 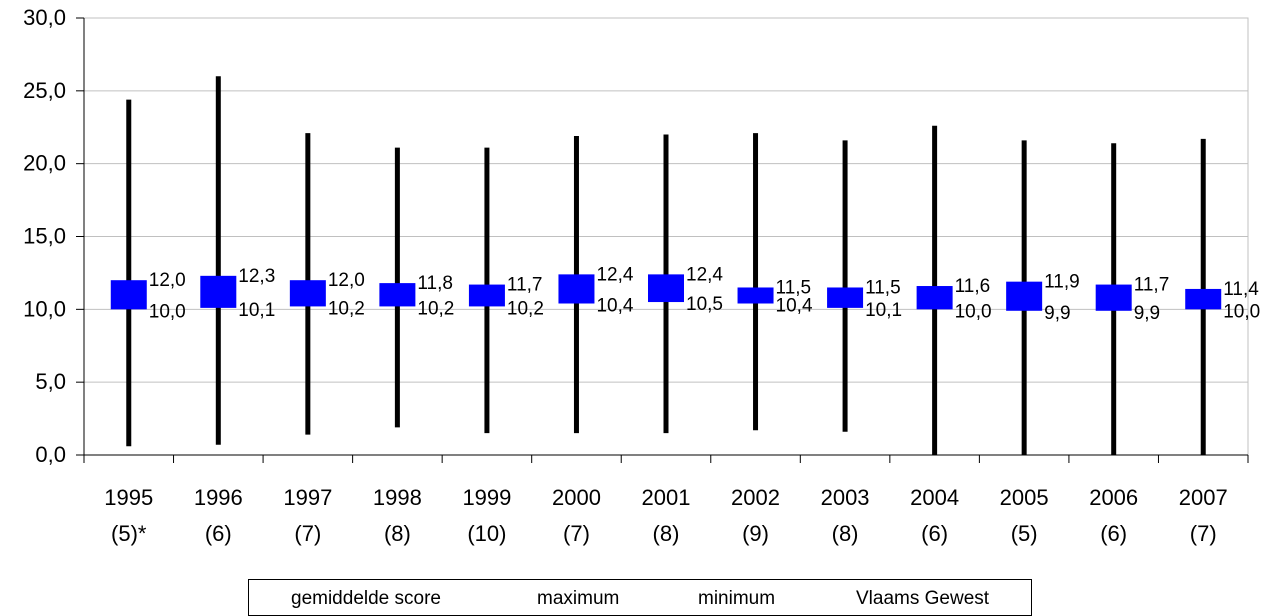 I want to click on legend-item-maximum: maximum, so click(x=578, y=598).